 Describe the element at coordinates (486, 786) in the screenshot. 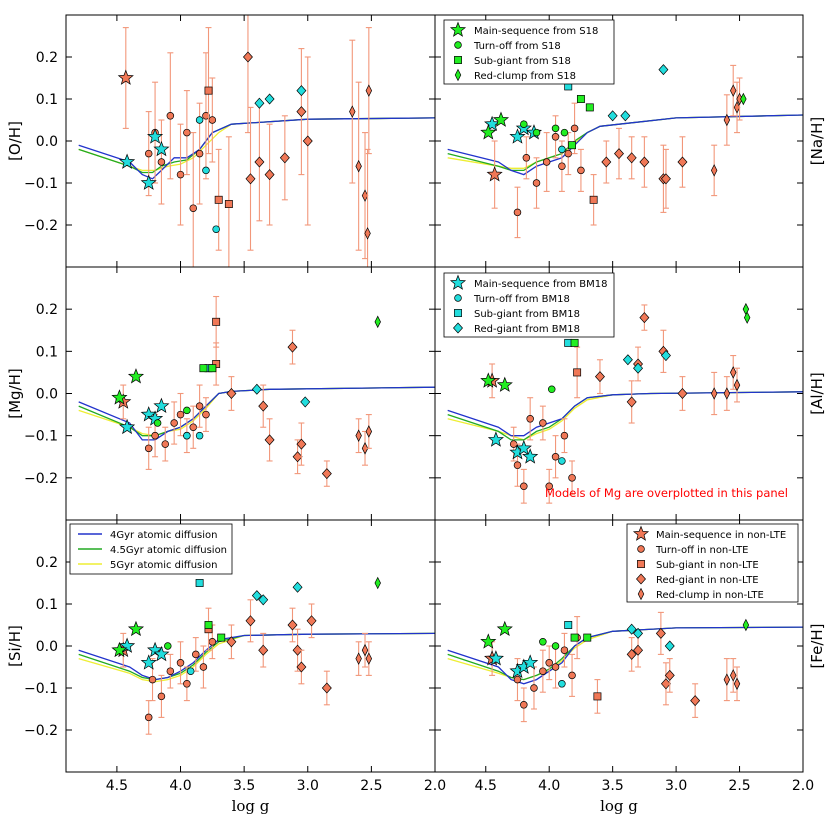

I see `x-tick-label: 4.5` at that location.